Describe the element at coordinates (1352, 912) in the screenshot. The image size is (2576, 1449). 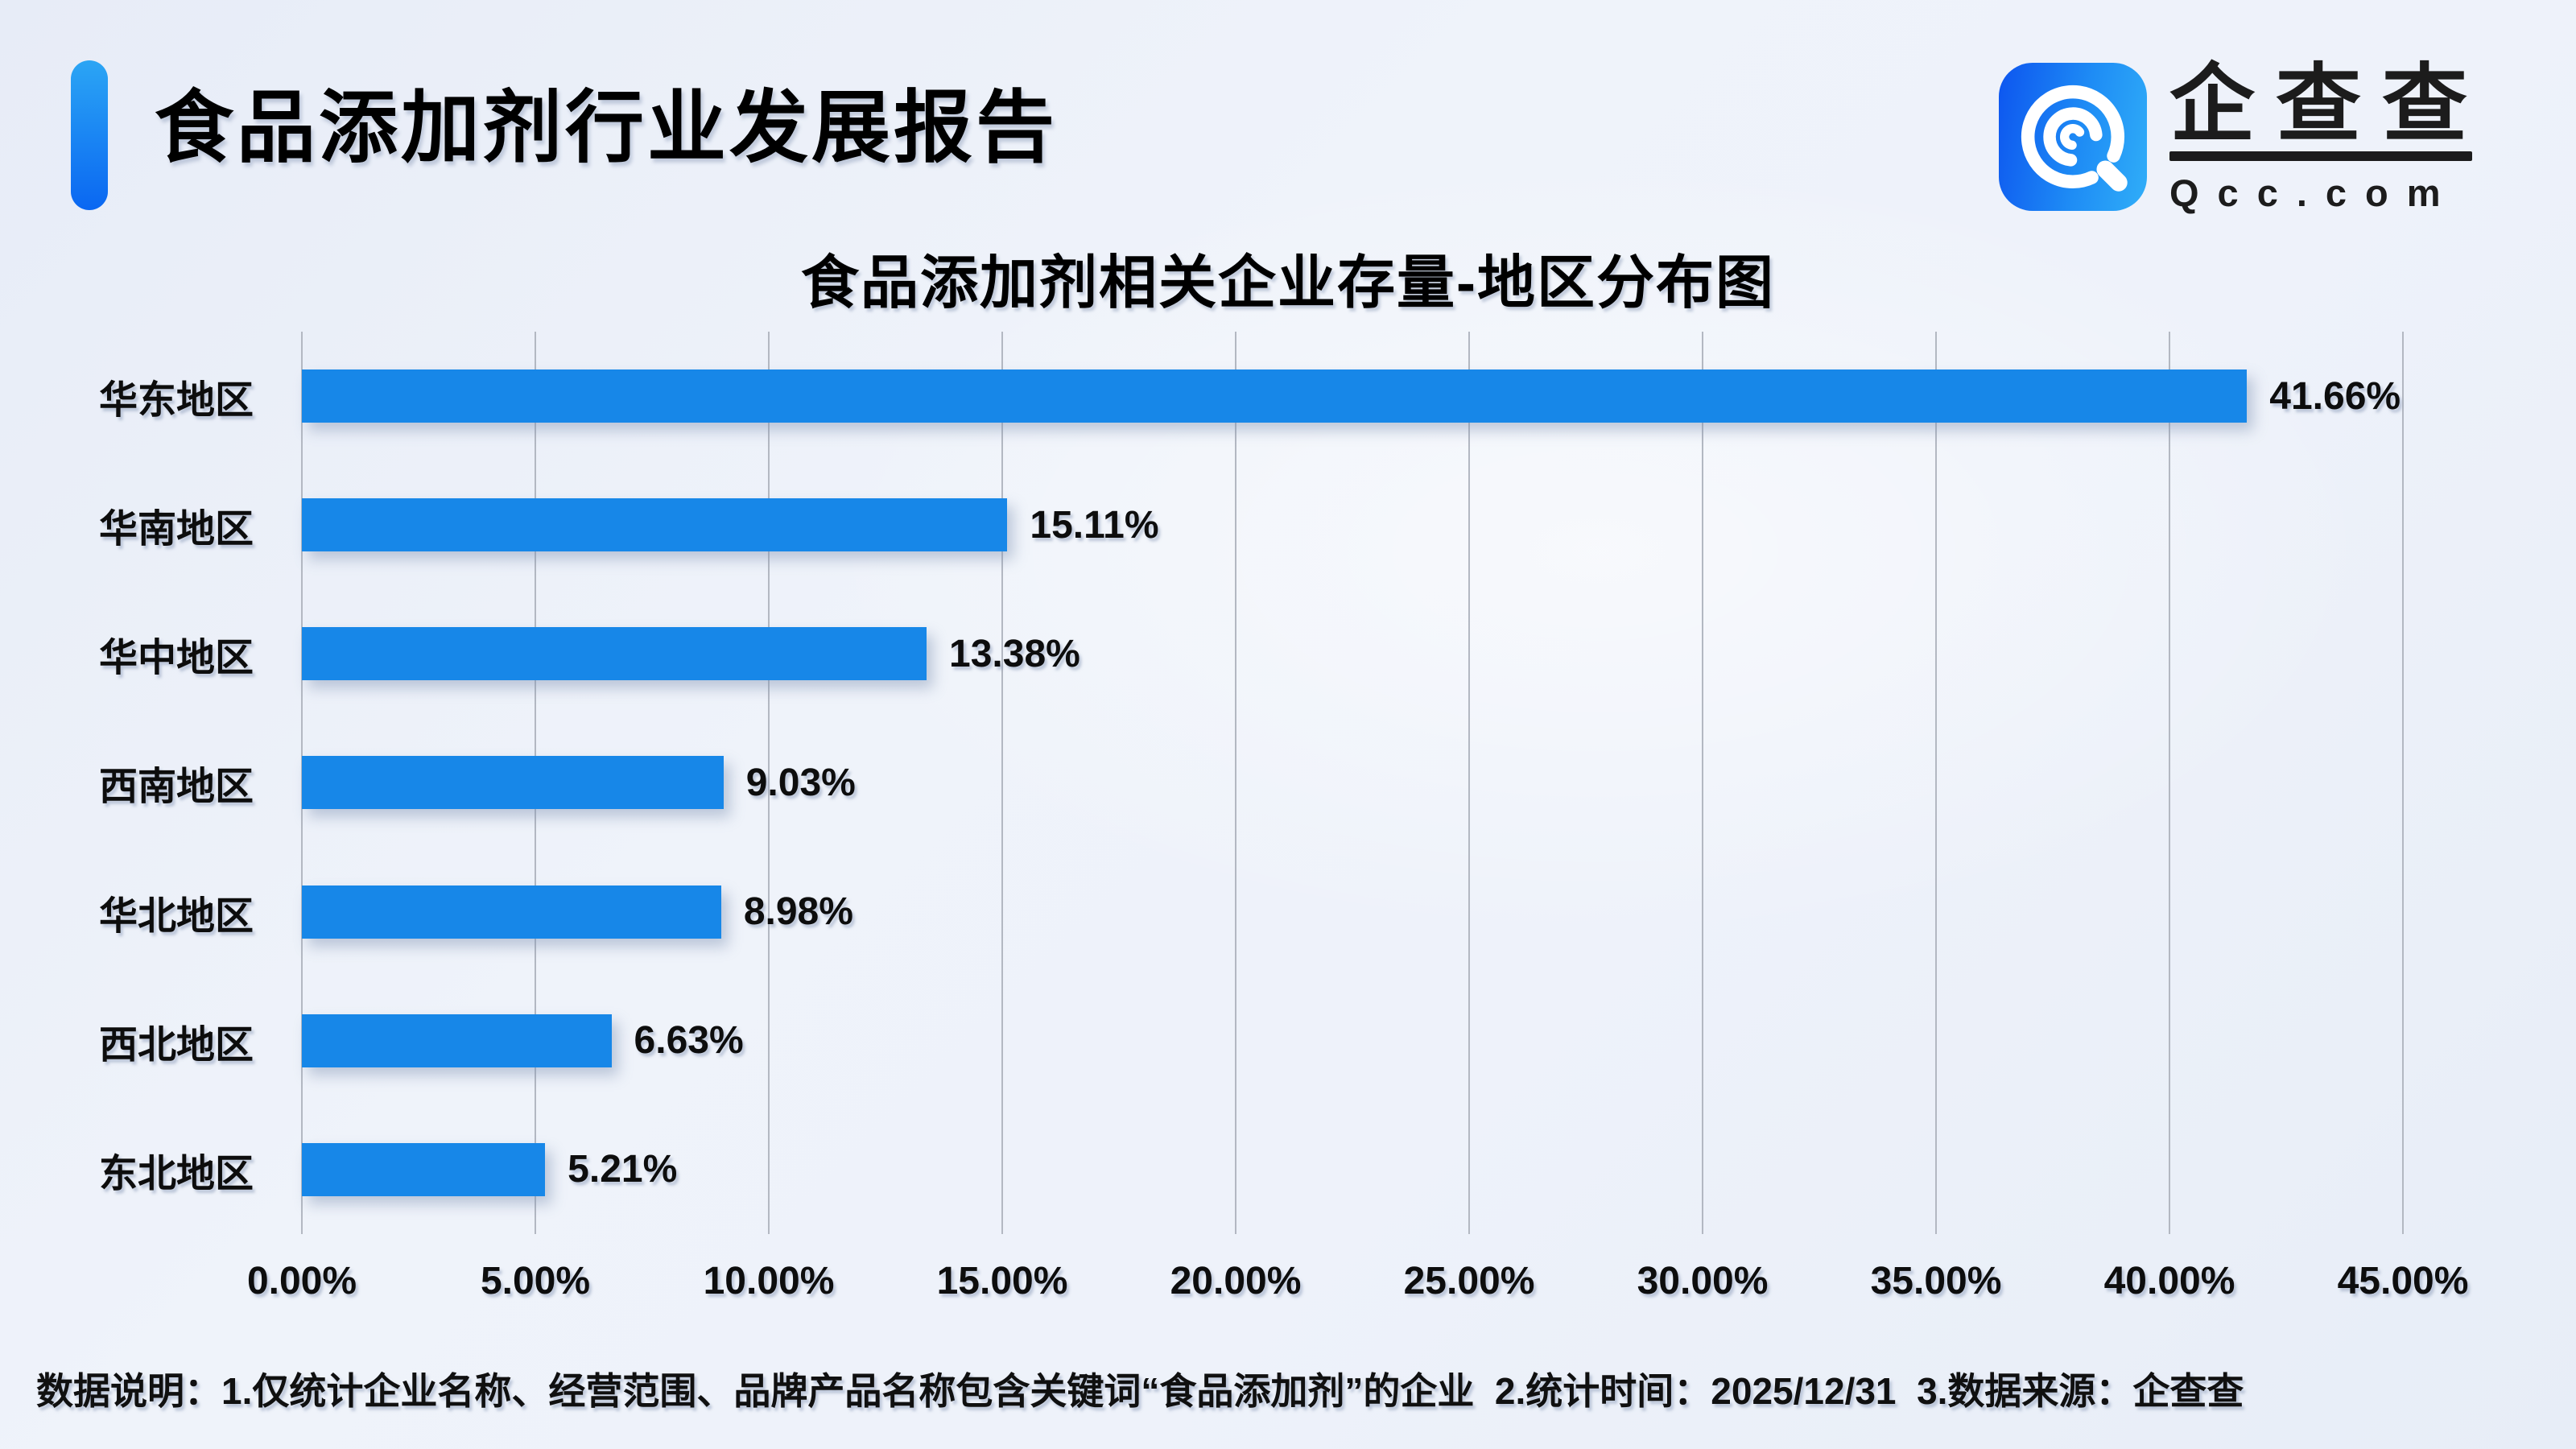
I see `bar-row: 8.98%` at that location.